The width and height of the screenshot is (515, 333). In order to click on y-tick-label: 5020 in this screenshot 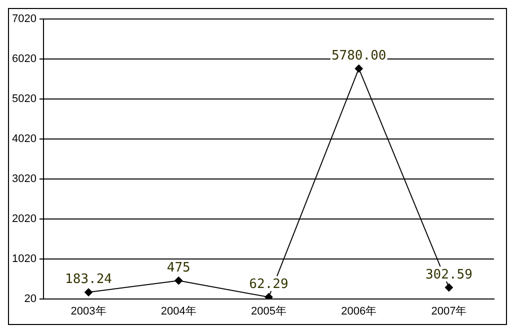, I will do `click(24, 98)`.